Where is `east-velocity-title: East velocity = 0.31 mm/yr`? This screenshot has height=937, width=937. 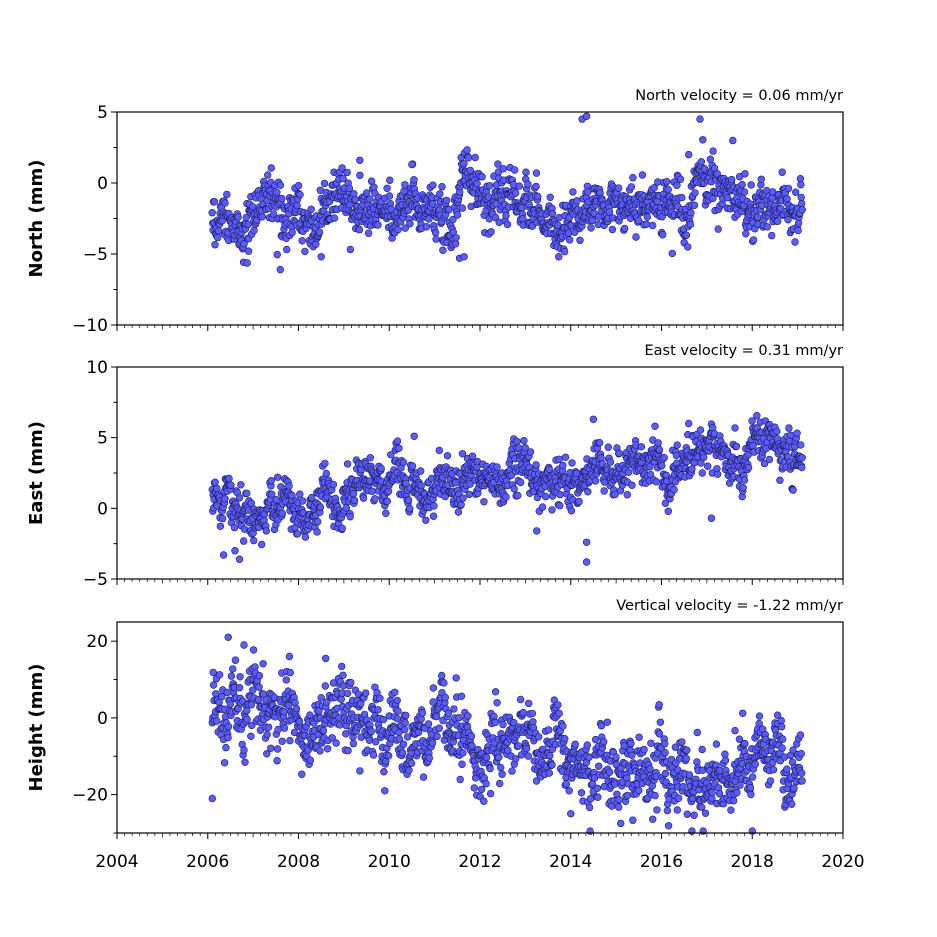
east-velocity-title: East velocity = 0.31 mm/yr is located at coordinates (743, 351).